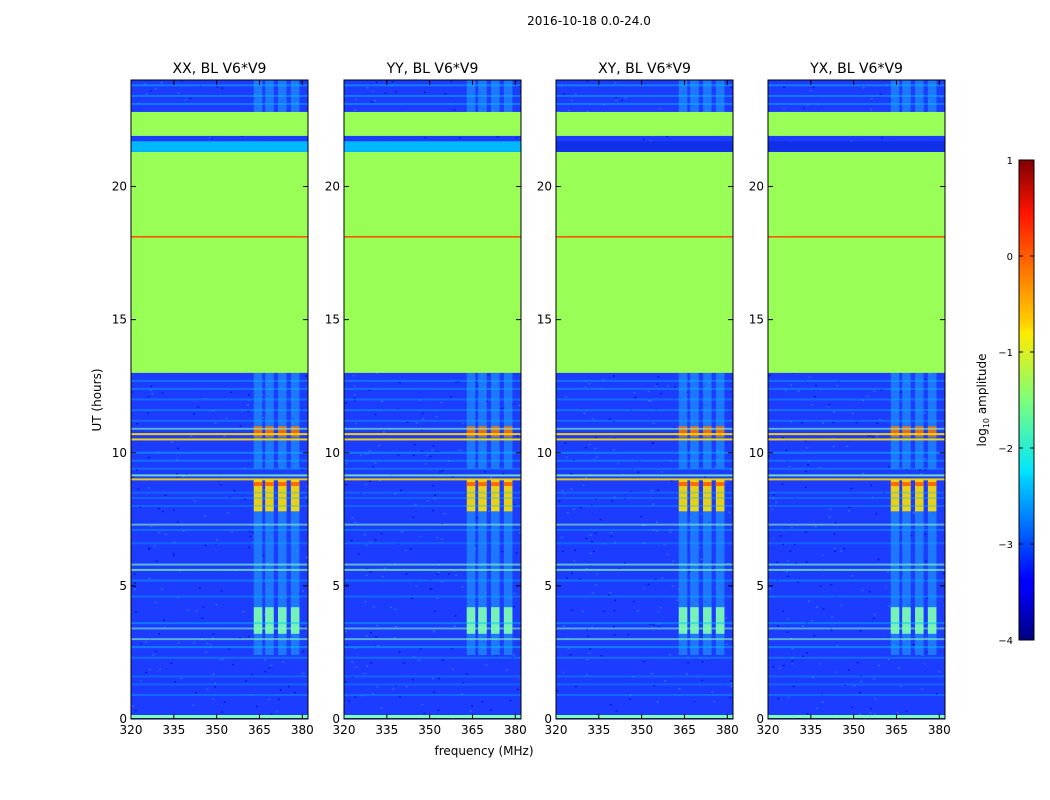 This screenshot has width=1050, height=800. I want to click on figure-suptitle: 2016-10-18 0.0-24.0, so click(589, 21).